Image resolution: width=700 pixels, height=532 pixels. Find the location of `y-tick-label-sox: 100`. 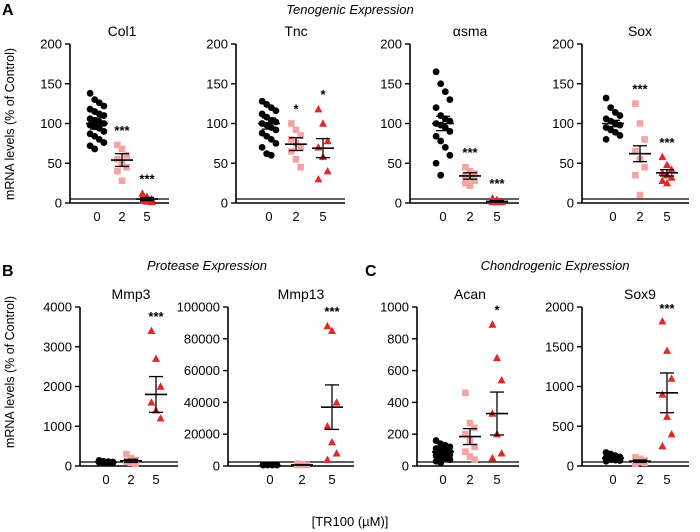

y-tick-label-sox: 100 is located at coordinates (563, 123).